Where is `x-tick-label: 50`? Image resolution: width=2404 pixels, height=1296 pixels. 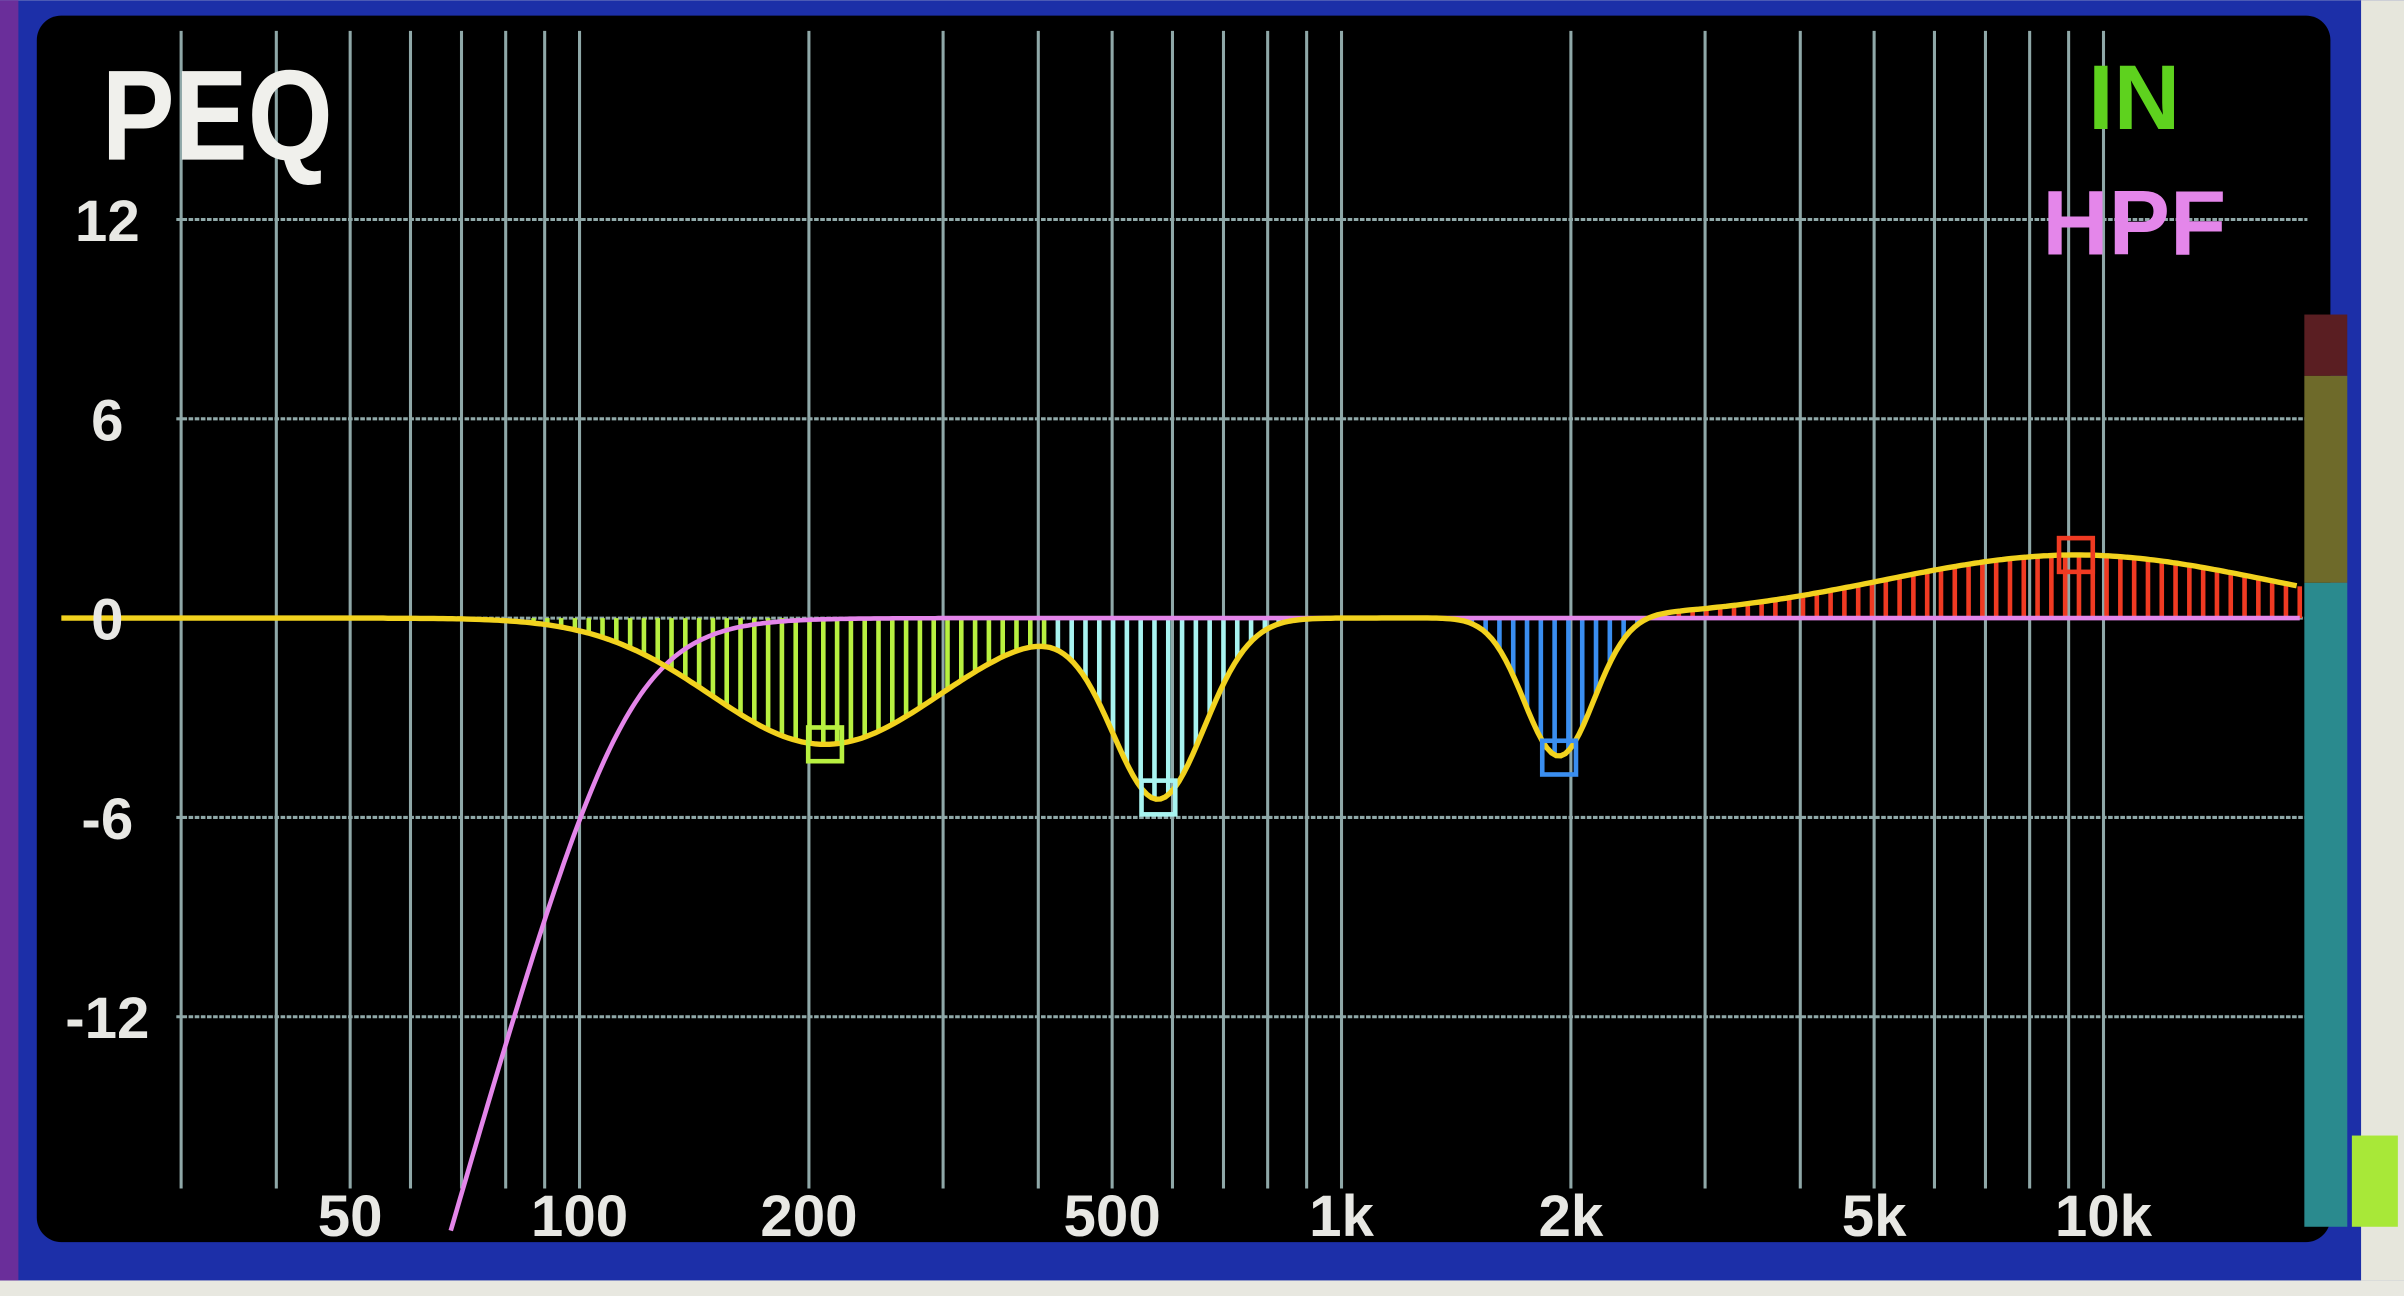
x-tick-label: 50 is located at coordinates (350, 1216).